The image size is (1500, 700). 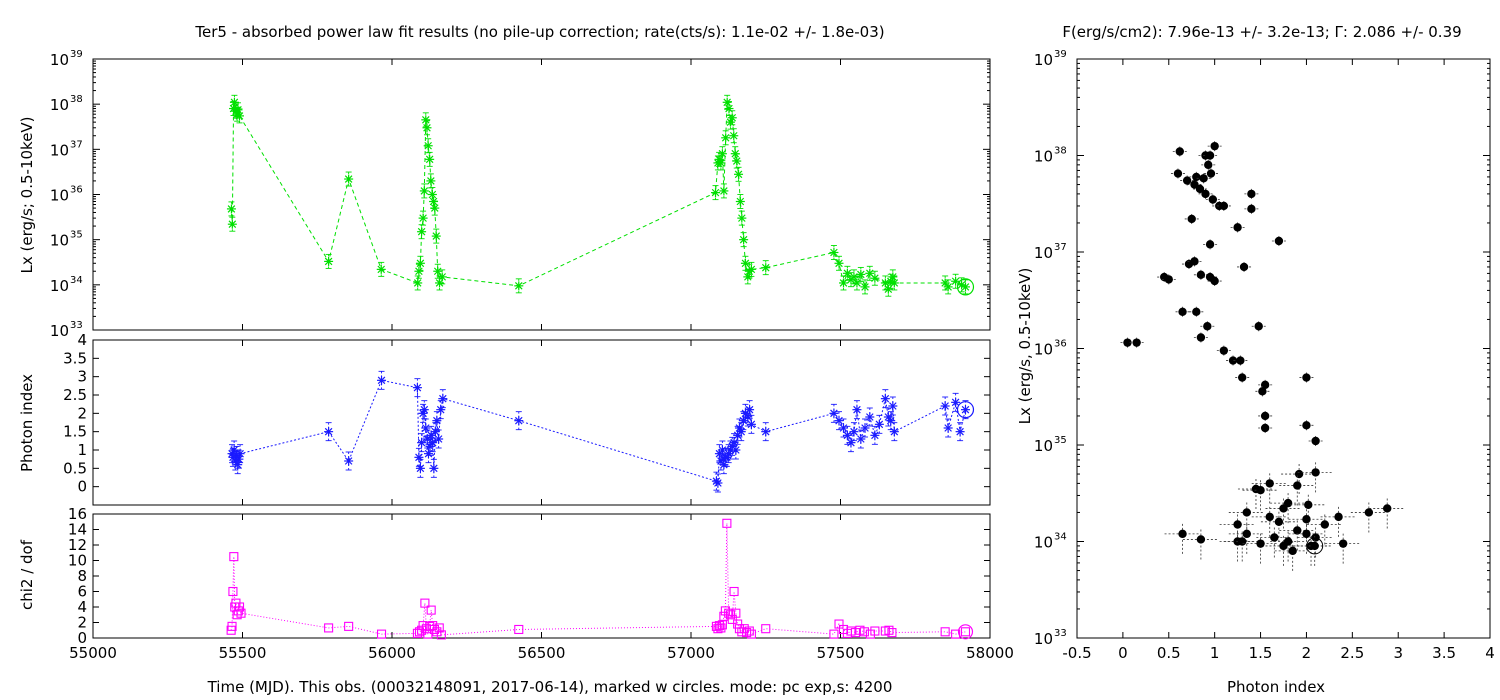 What do you see at coordinates (75, 395) in the screenshot?
I see `y-tick-label: 2.5` at bounding box center [75, 395].